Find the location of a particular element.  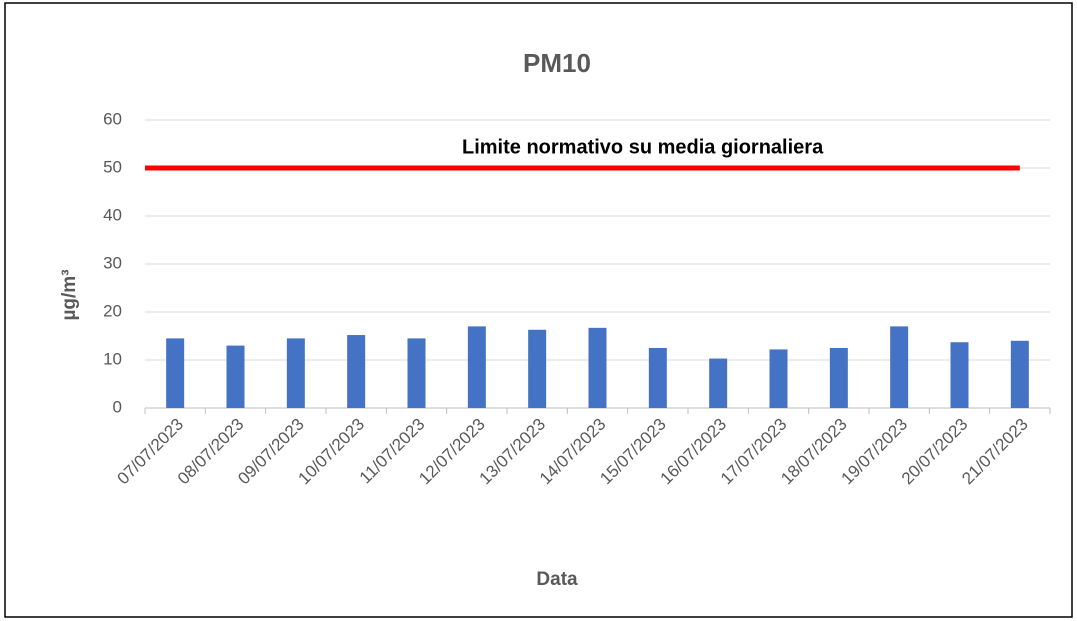

y-tick-label: 30 is located at coordinates (112, 262).